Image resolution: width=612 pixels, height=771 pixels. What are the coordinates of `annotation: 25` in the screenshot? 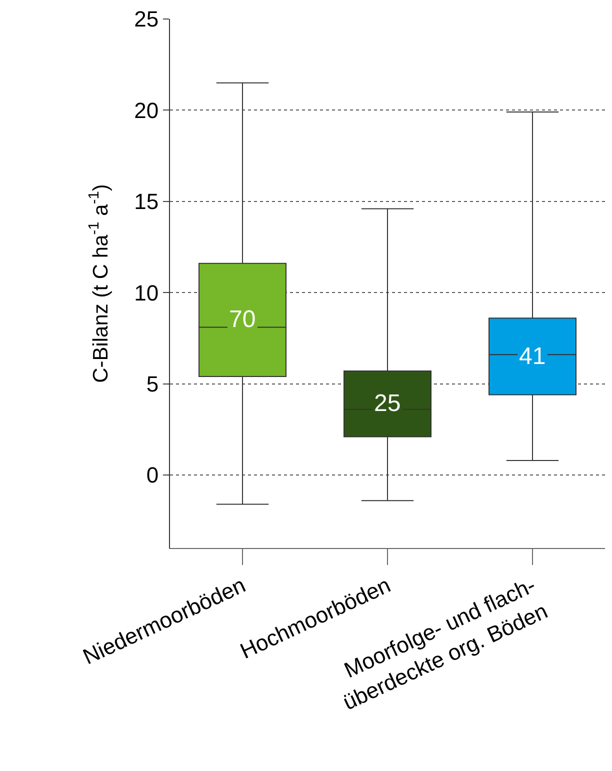 It's located at (387, 403).